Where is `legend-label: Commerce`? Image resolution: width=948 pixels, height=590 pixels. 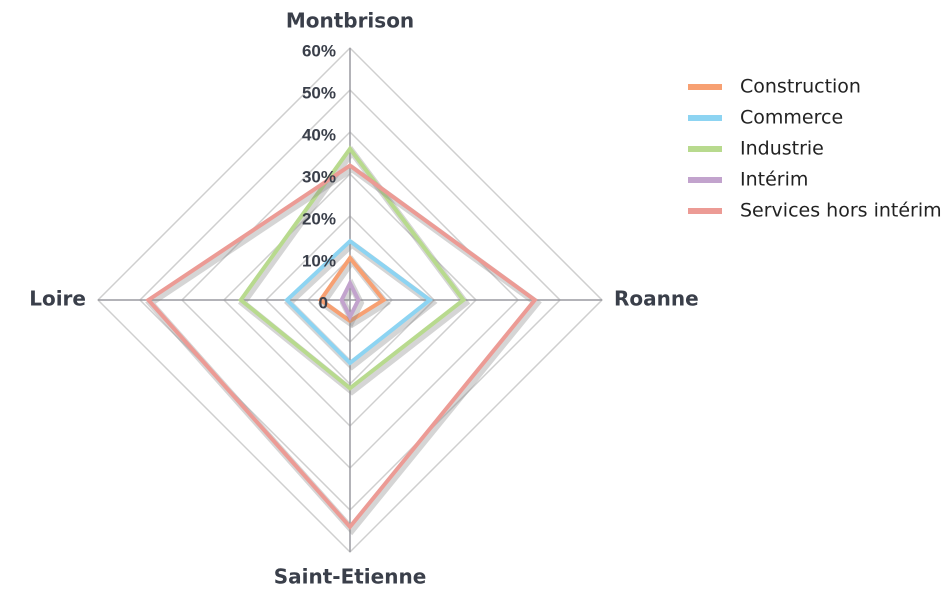 legend-label: Commerce is located at coordinates (791, 118).